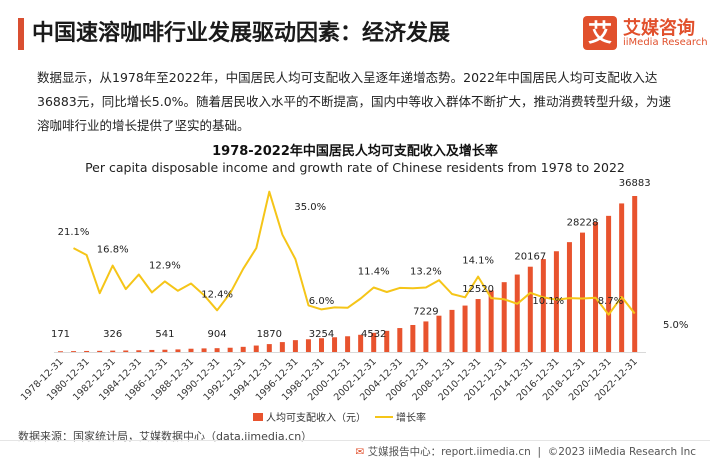 Image resolution: width=710 pixels, height=461 pixels. I want to click on growth-rate-label: 6.0%, so click(321, 301).